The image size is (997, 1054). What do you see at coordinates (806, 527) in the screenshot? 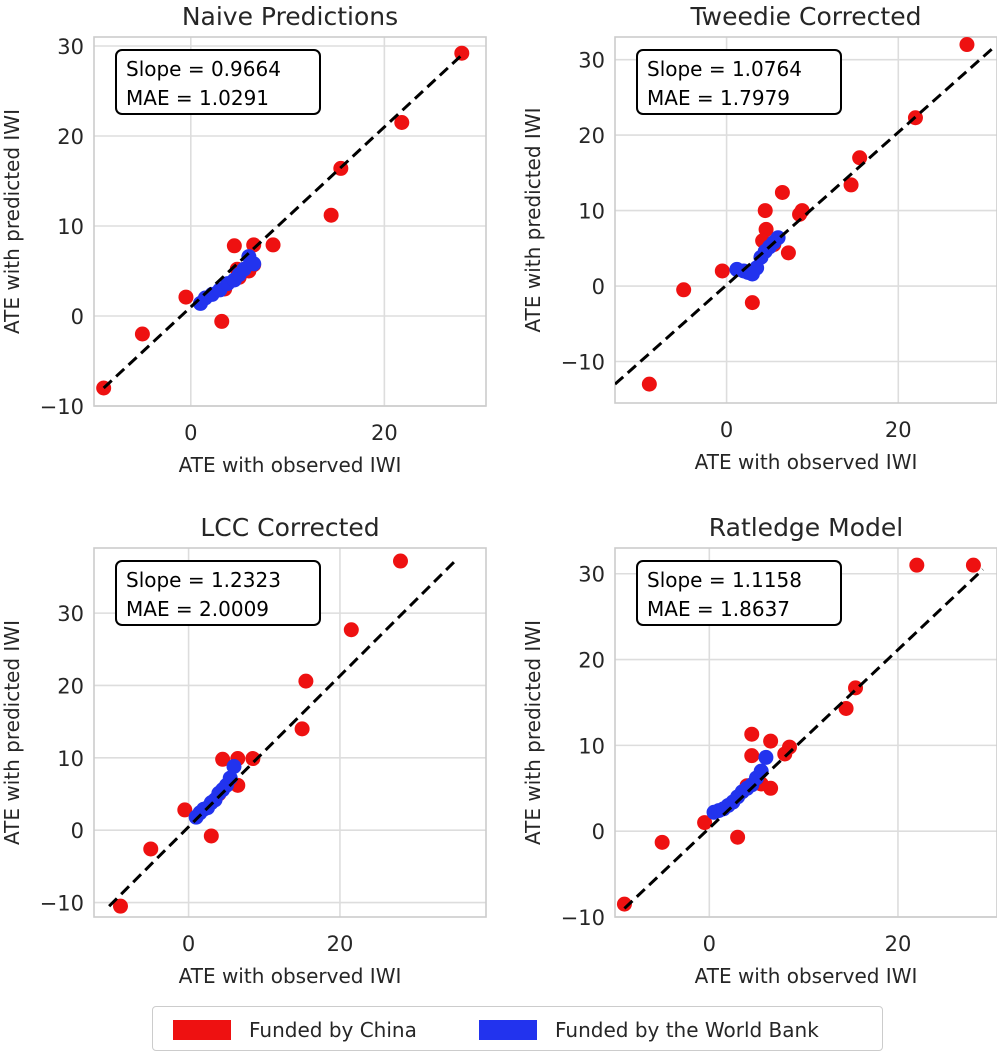
I see `chart-title: Ratledge Model` at bounding box center [806, 527].